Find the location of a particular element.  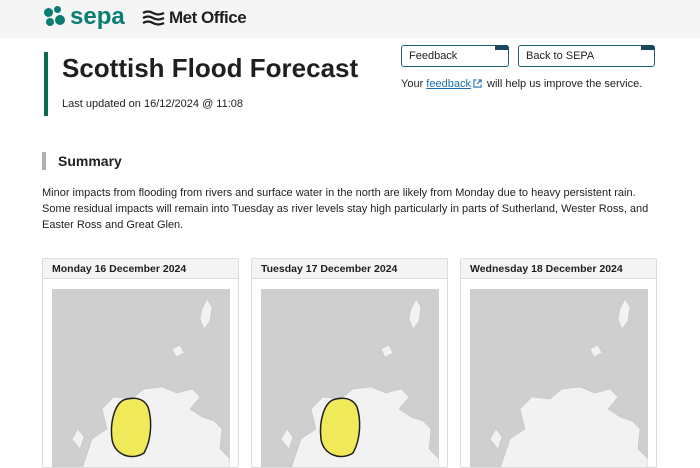

site-header: sepa Met Office is located at coordinates (350, 19).